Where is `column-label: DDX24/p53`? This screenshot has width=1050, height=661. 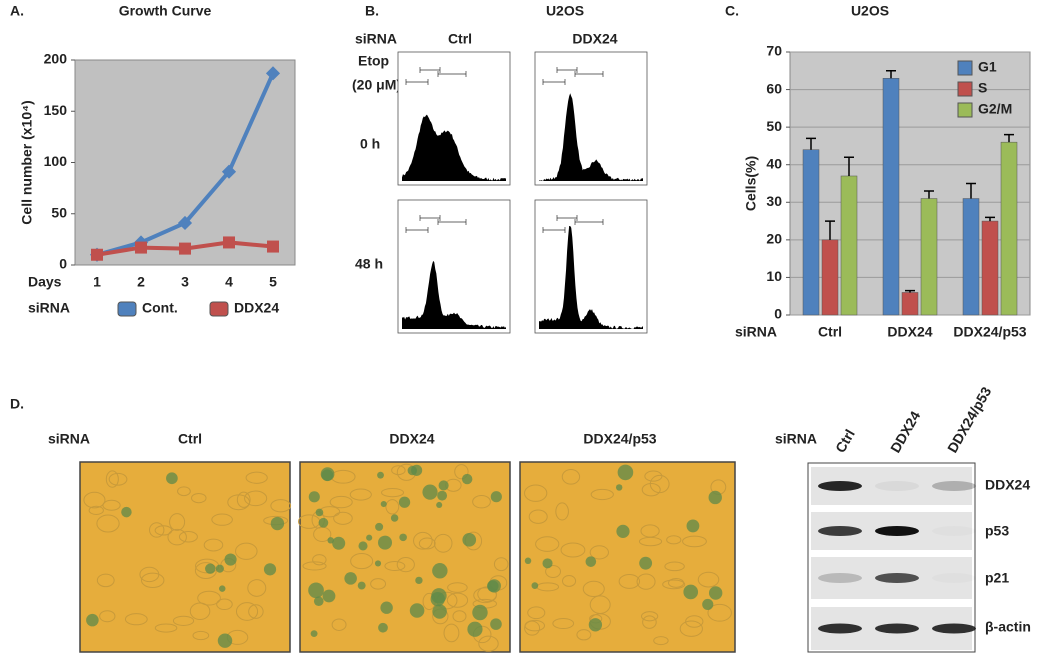
column-label: DDX24/p53 is located at coordinates (619, 439).